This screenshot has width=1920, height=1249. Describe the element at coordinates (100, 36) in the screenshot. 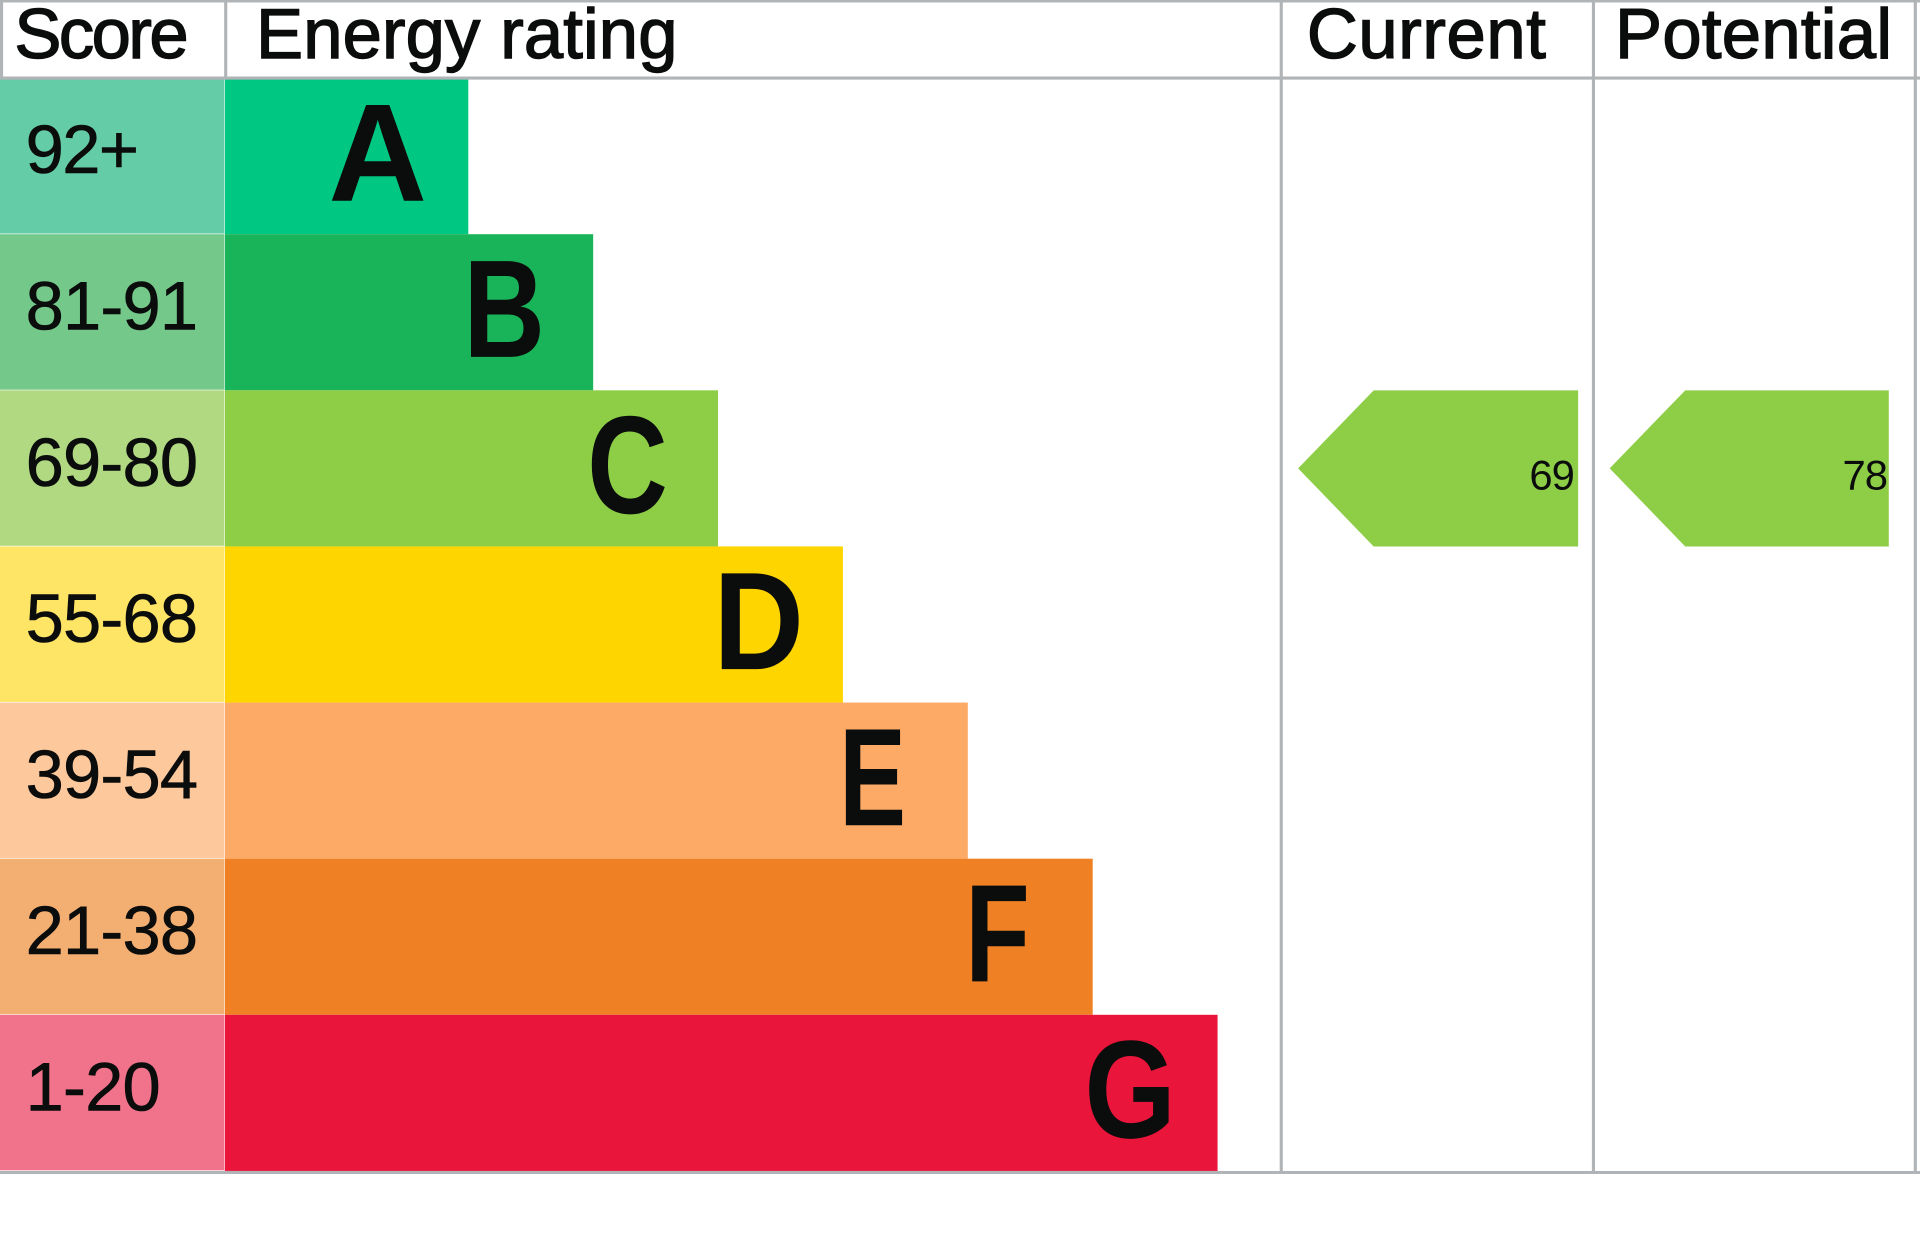

I see `svg-text: Score` at that location.